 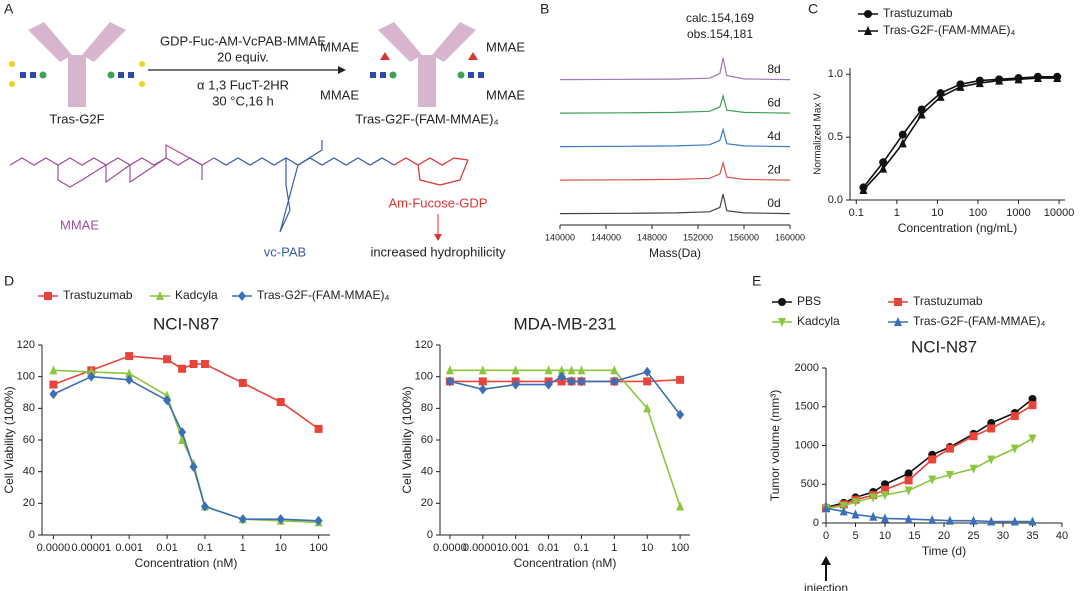 I want to click on note: increased hydrophilicity, so click(x=438, y=251).